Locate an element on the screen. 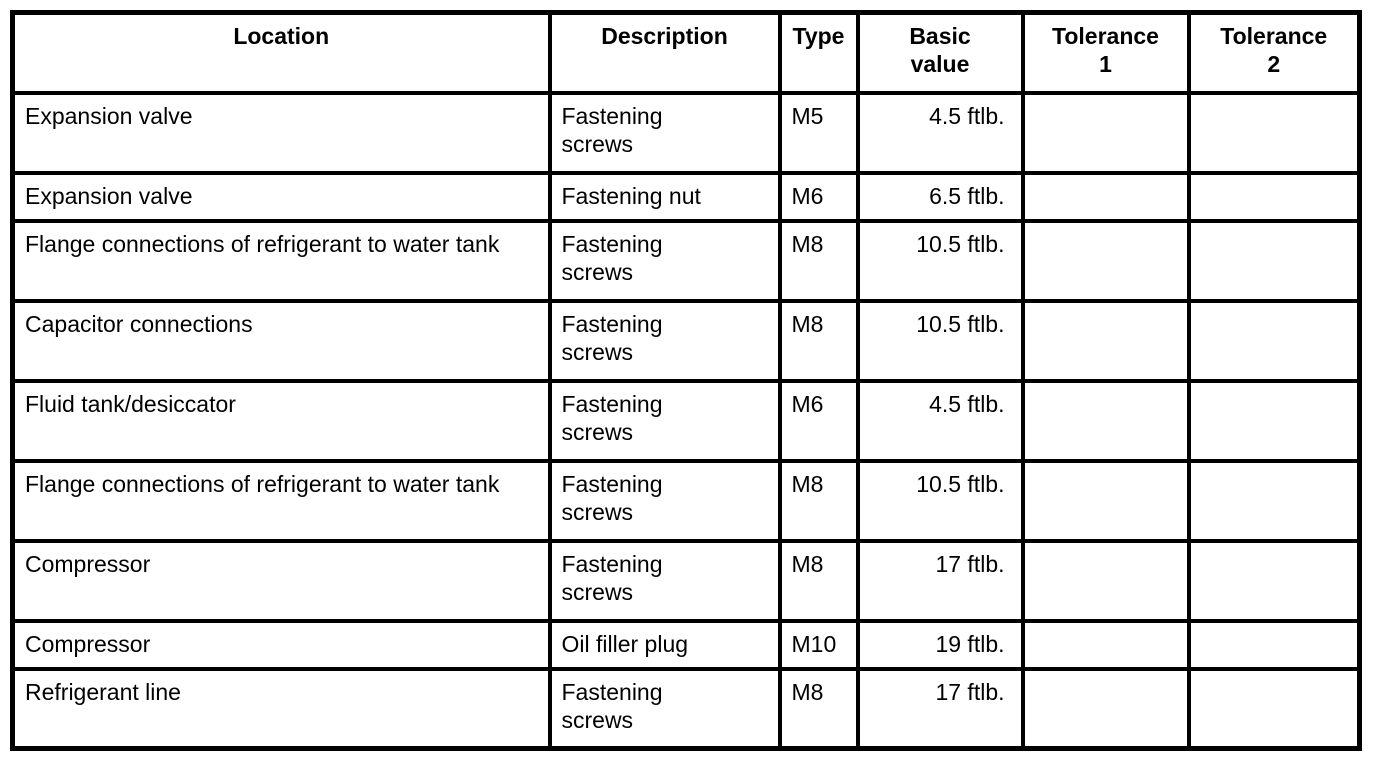 The height and width of the screenshot is (760, 1392). cell-description: Fastening nut is located at coordinates (664, 196).